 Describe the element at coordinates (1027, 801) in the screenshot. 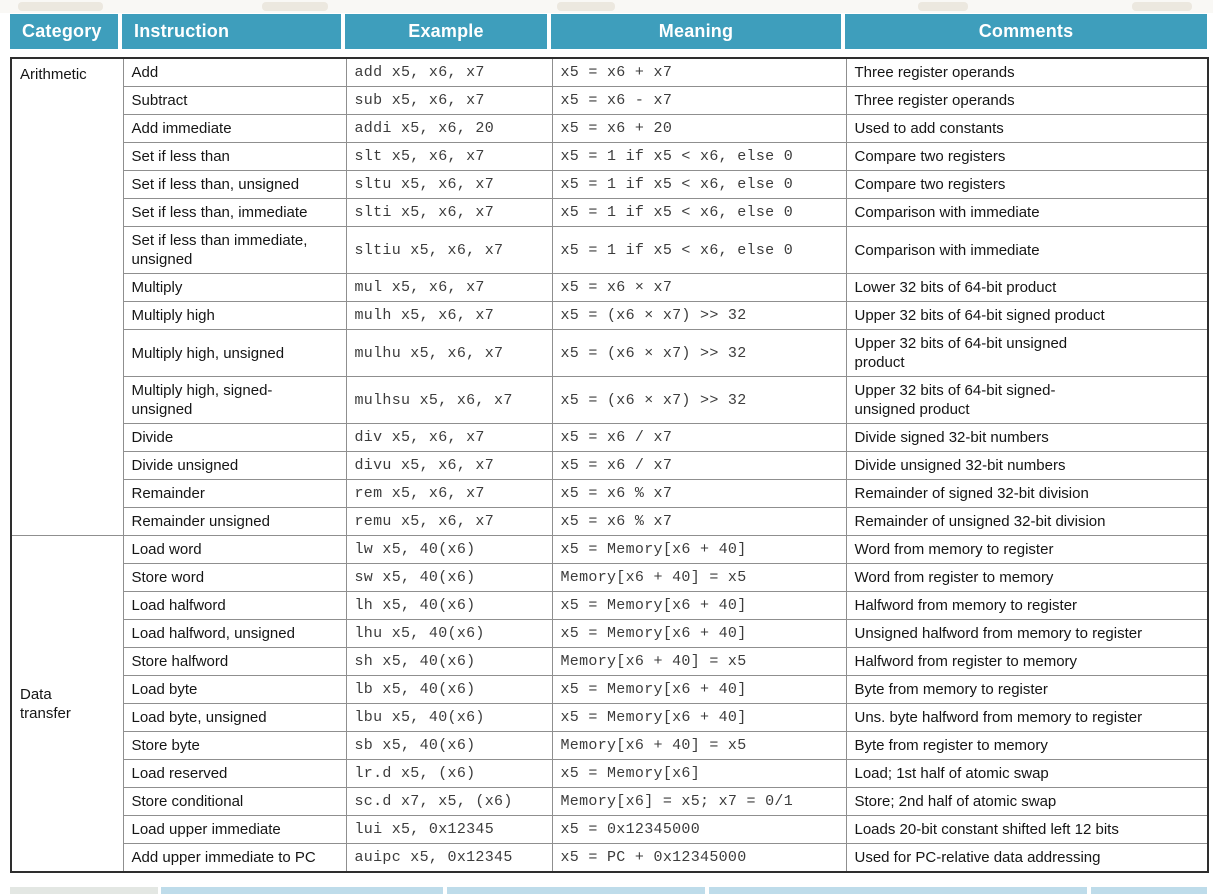

I see `comments-cell: Store; 2nd half of atomic swap` at that location.